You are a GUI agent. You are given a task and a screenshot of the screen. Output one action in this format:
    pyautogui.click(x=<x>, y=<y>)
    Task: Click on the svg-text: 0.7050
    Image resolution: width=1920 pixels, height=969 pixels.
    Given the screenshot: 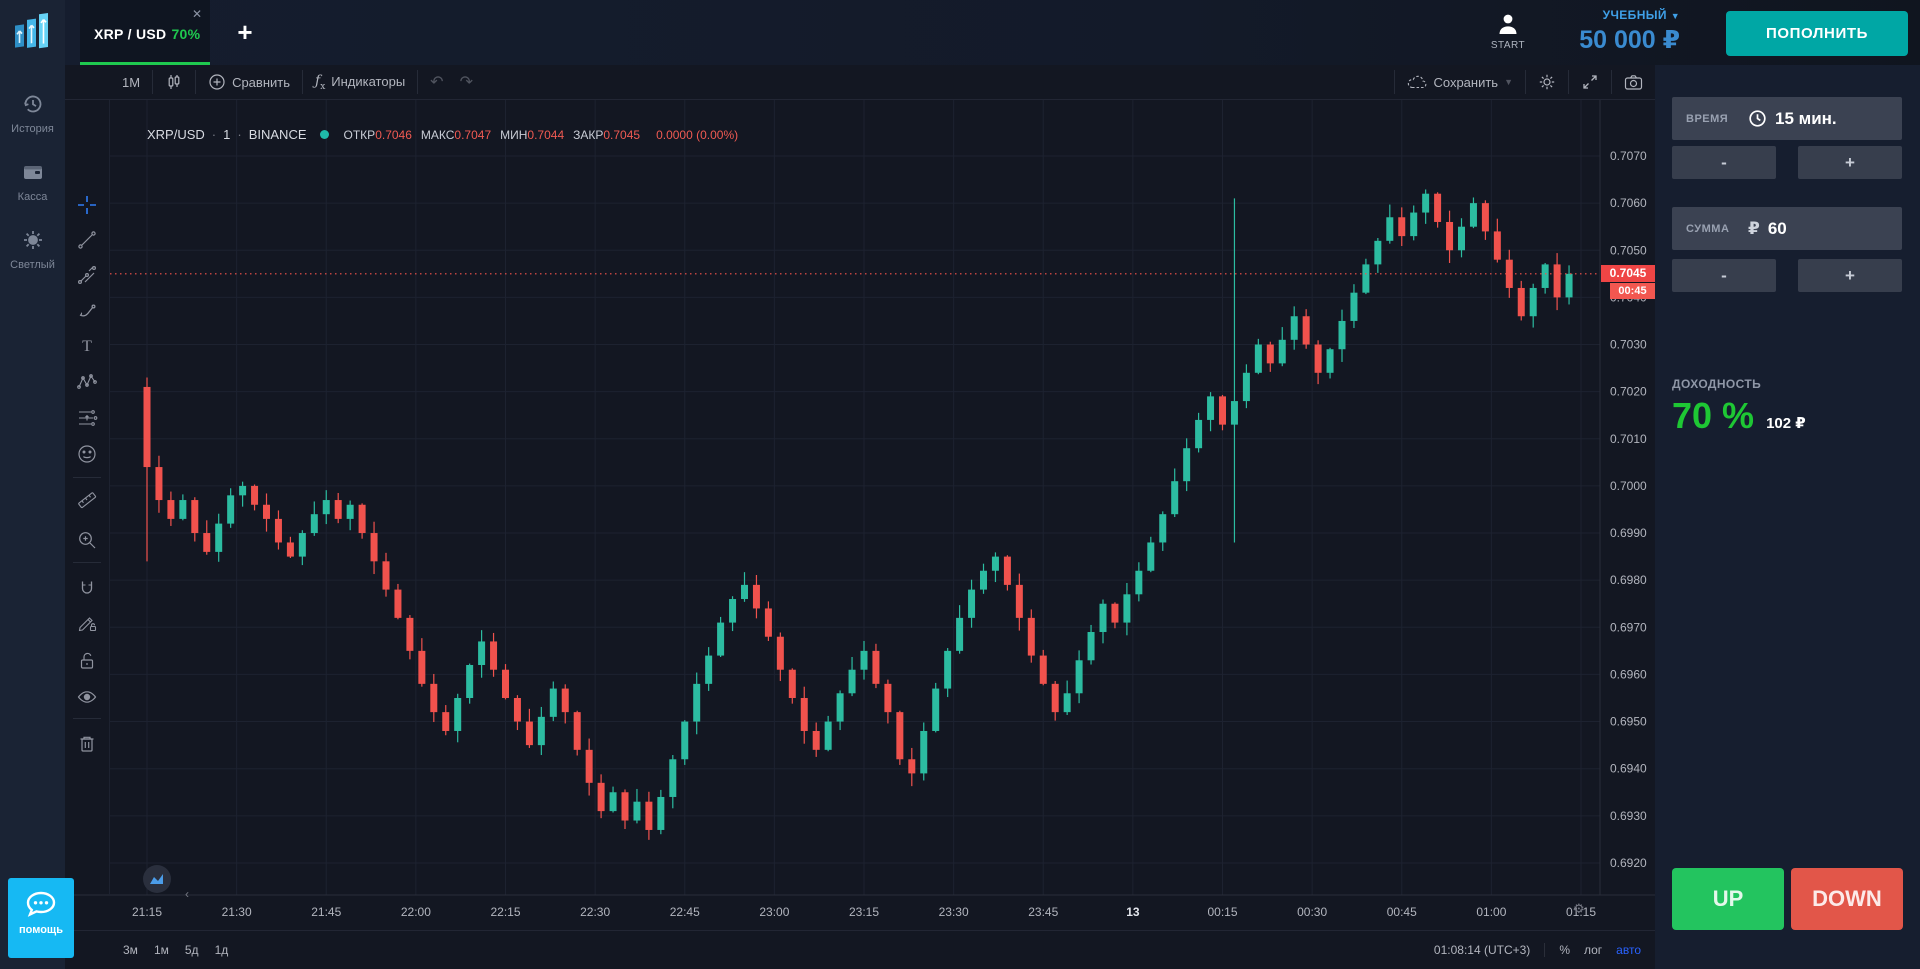 What is the action you would take?
    pyautogui.click(x=1628, y=250)
    